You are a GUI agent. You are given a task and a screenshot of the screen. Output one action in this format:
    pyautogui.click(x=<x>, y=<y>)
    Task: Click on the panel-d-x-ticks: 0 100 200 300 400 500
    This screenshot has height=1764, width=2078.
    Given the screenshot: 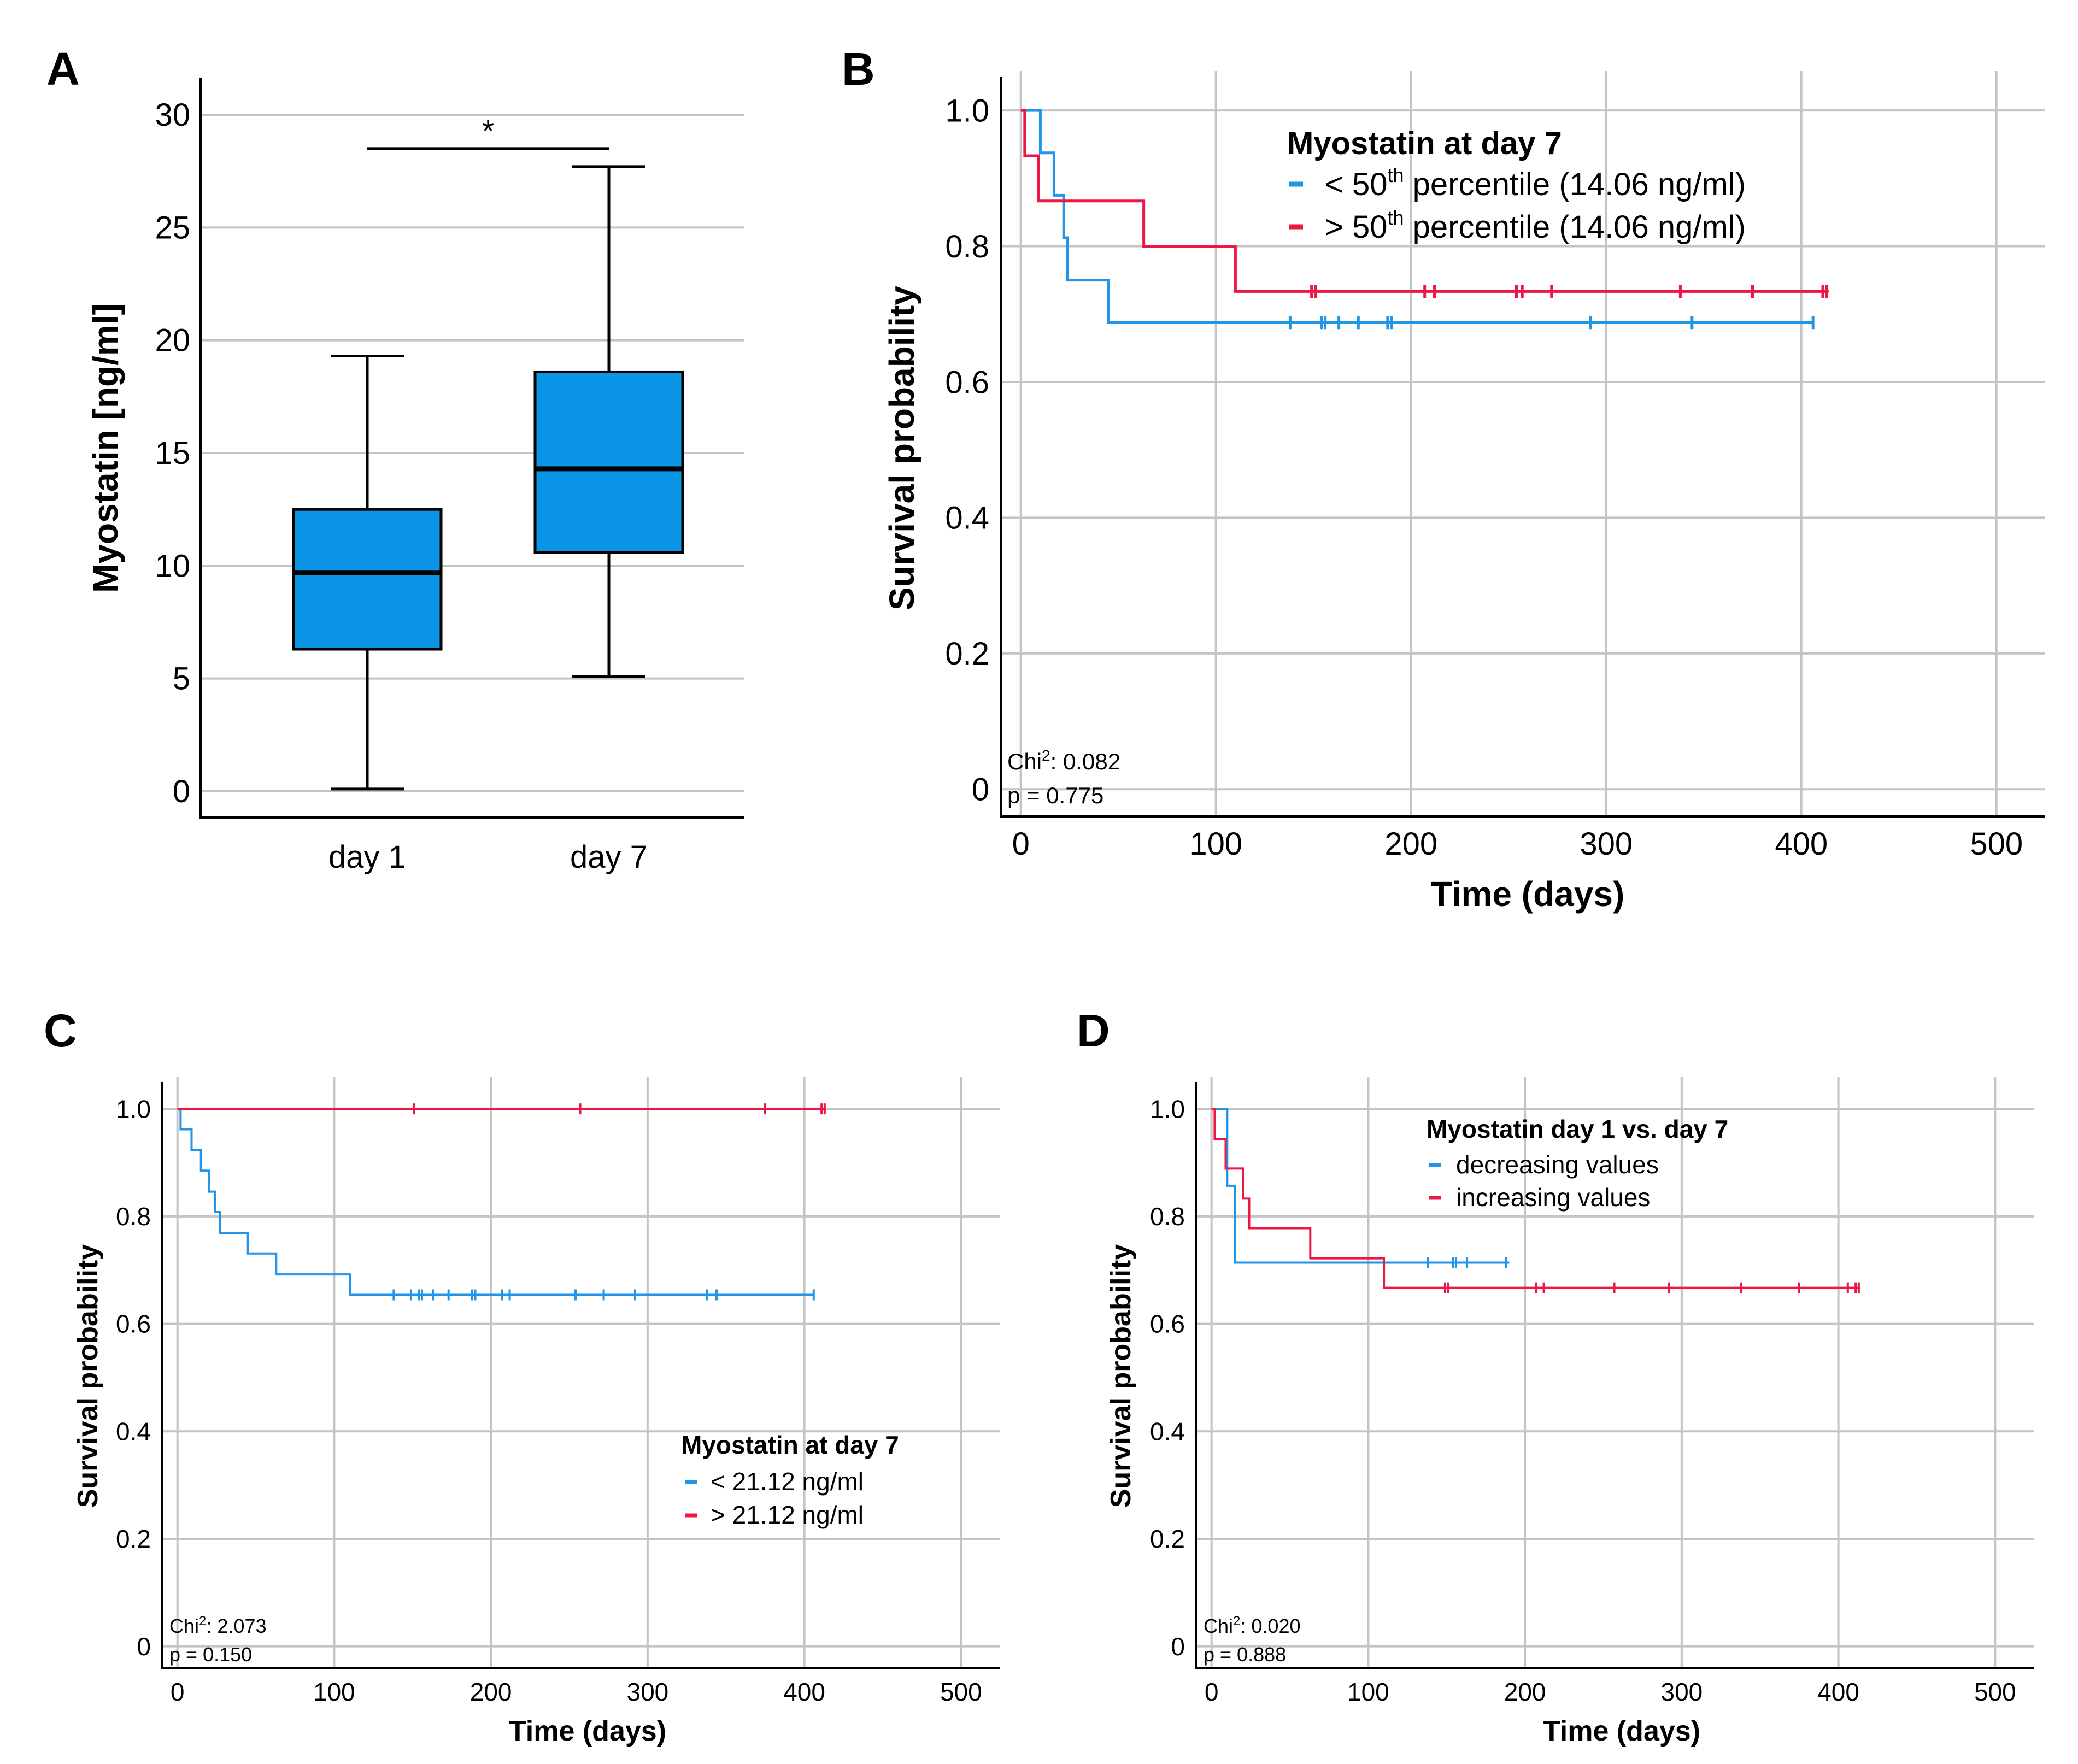 What is the action you would take?
    pyautogui.click(x=1610, y=1692)
    